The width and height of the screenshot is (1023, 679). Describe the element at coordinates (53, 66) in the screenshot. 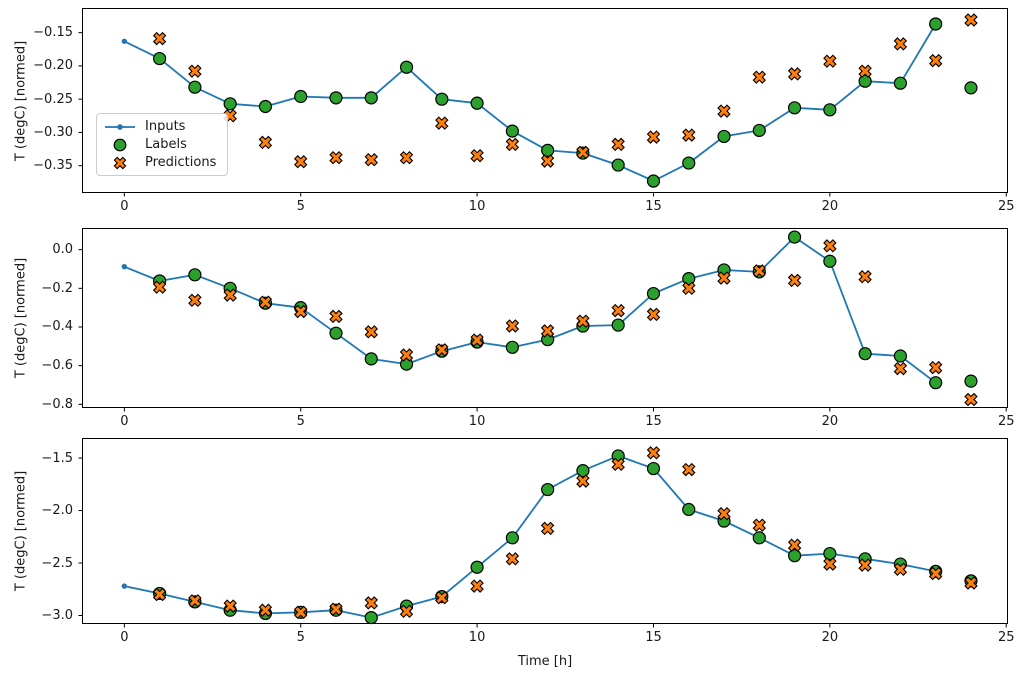

I see `y-tick-label: −0.20` at that location.